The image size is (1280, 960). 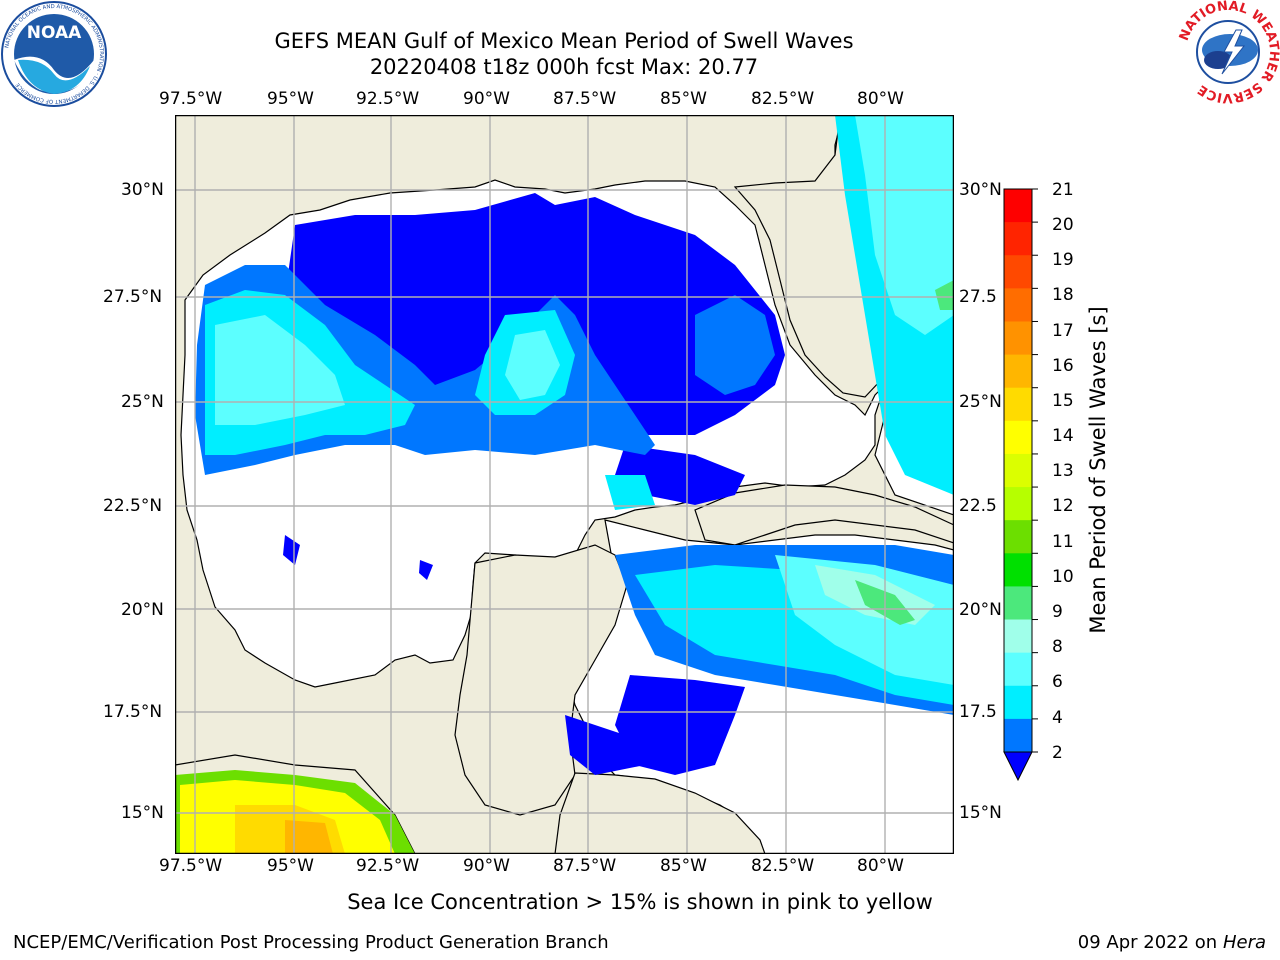 What do you see at coordinates (142, 813) in the screenshot?
I see `lat-tick-left: 15°N` at bounding box center [142, 813].